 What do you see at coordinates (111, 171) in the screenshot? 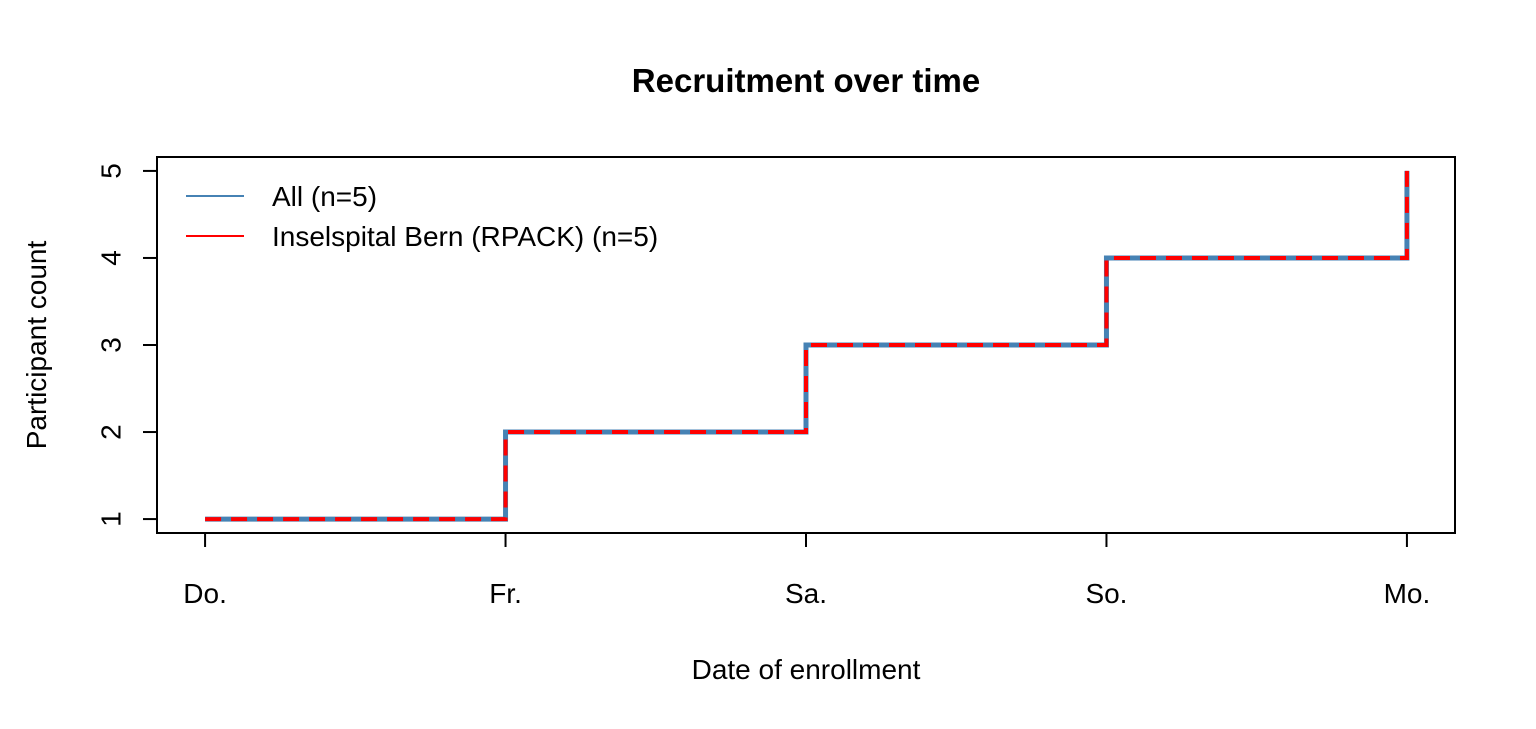
I see `y-tick-label: 5` at bounding box center [111, 171].